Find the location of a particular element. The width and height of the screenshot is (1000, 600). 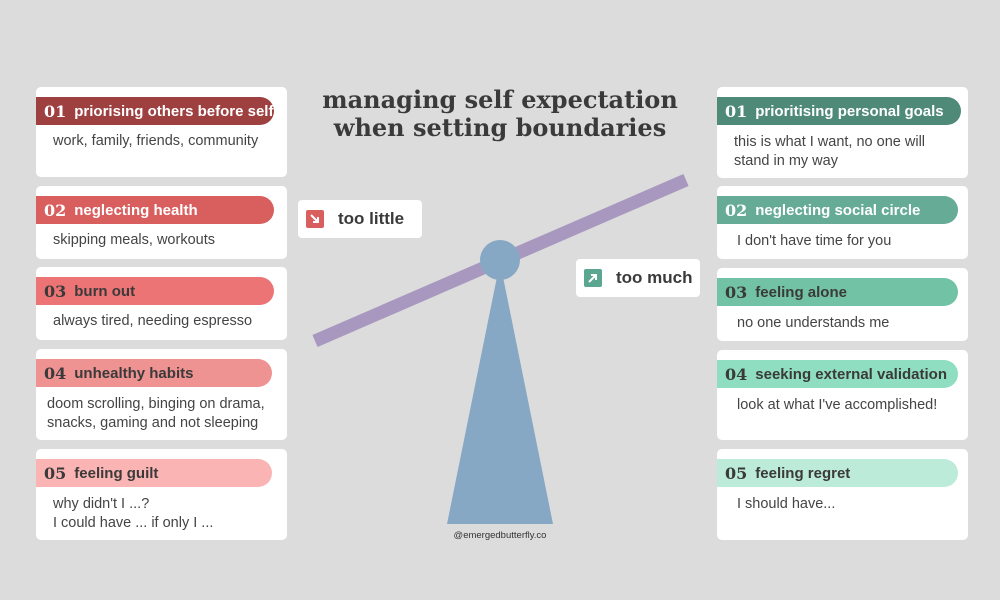

card-header: 03 burn out is located at coordinates (155, 291).